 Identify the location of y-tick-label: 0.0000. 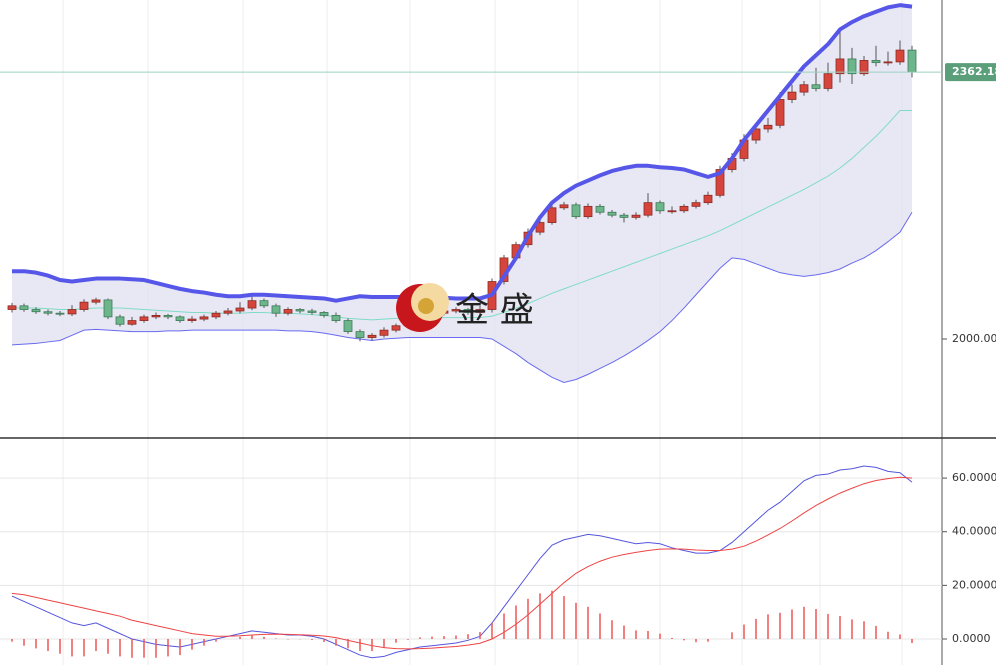
(971, 638).